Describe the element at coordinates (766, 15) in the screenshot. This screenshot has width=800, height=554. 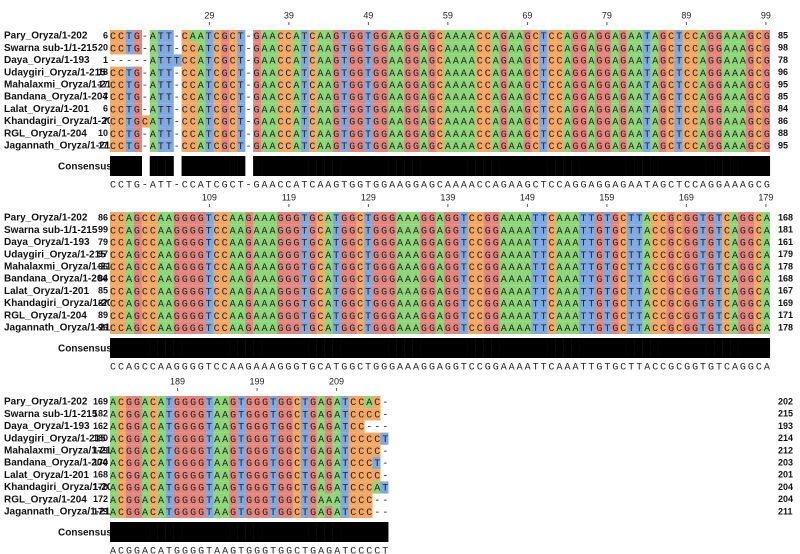
I see `ruler-label: 99` at that location.